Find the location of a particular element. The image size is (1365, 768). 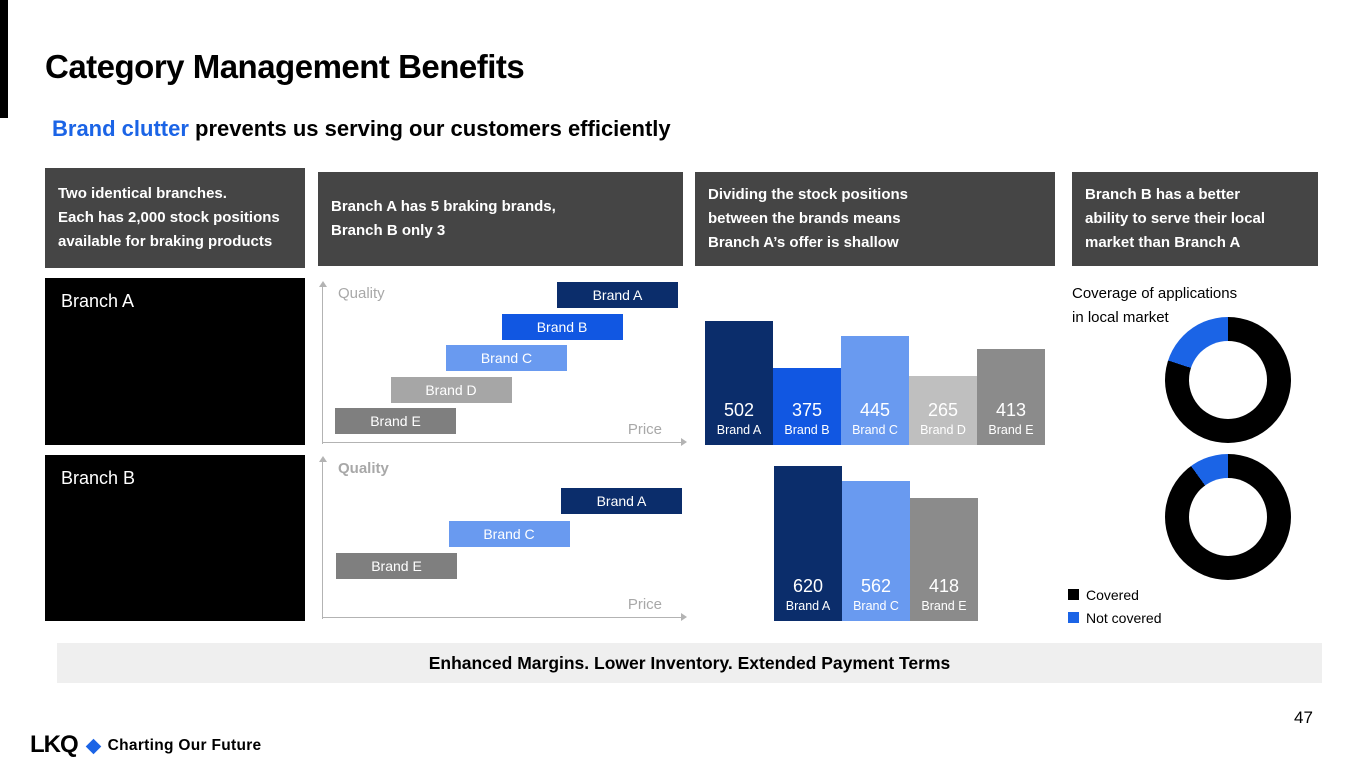

bar-value: 265 is located at coordinates (943, 410).